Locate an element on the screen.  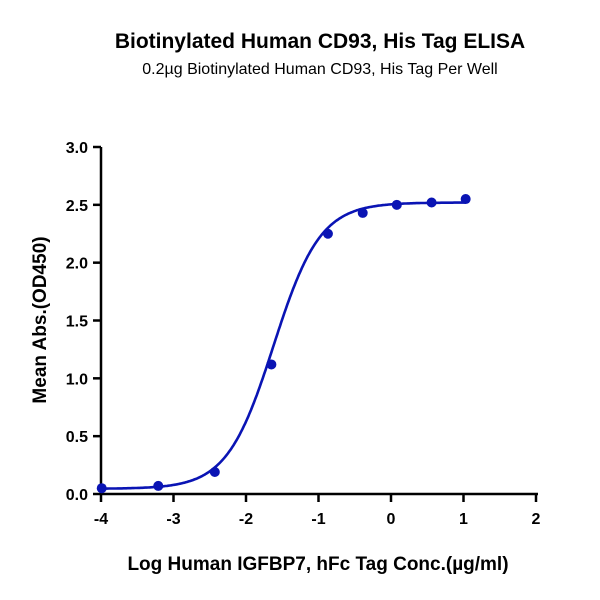
y-tick-label: 2.5 is located at coordinates (77, 206).